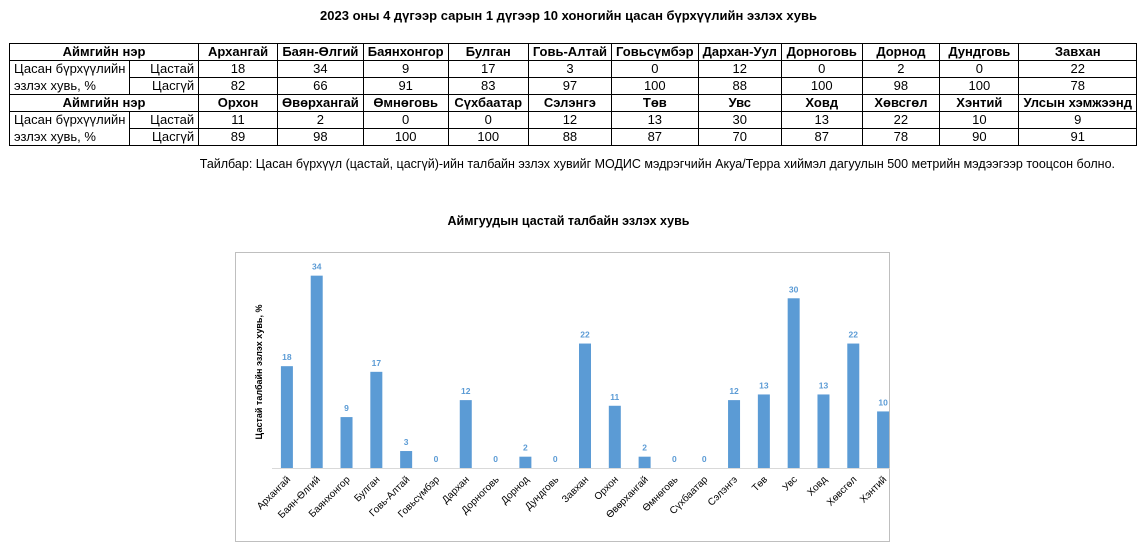 This screenshot has height=554, width=1137. I want to click on aimag-name: Дорноговь, so click(821, 52).